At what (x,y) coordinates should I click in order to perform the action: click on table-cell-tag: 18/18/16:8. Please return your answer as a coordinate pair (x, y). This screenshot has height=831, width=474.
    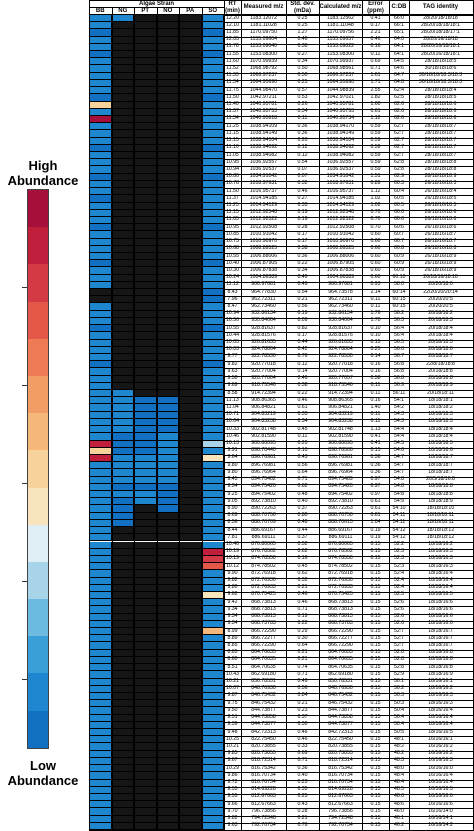
    Looking at the image, I should click on (440, 659).